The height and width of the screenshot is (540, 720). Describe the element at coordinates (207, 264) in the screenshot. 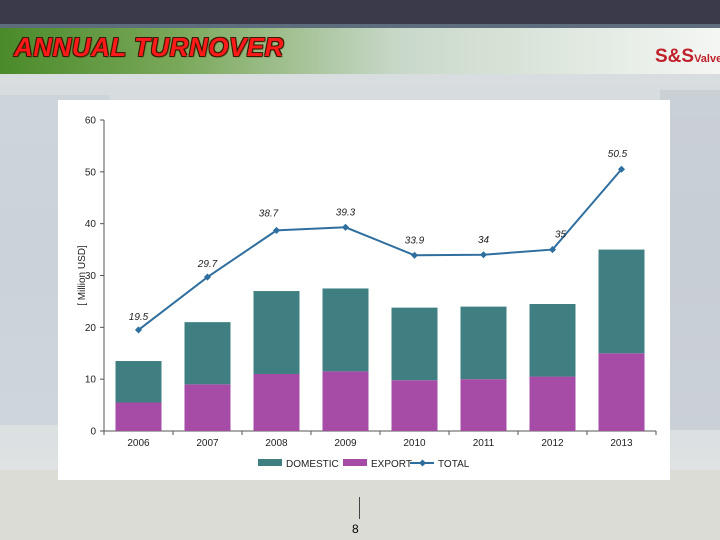

I see `data-label-total: 29.7` at that location.